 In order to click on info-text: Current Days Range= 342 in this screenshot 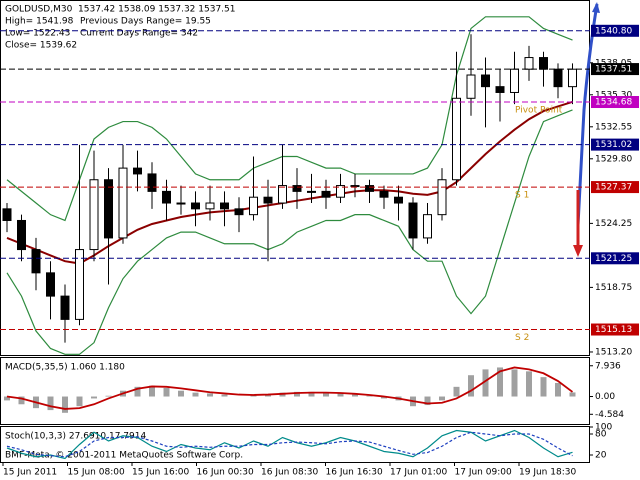, I will do `click(139, 34)`.